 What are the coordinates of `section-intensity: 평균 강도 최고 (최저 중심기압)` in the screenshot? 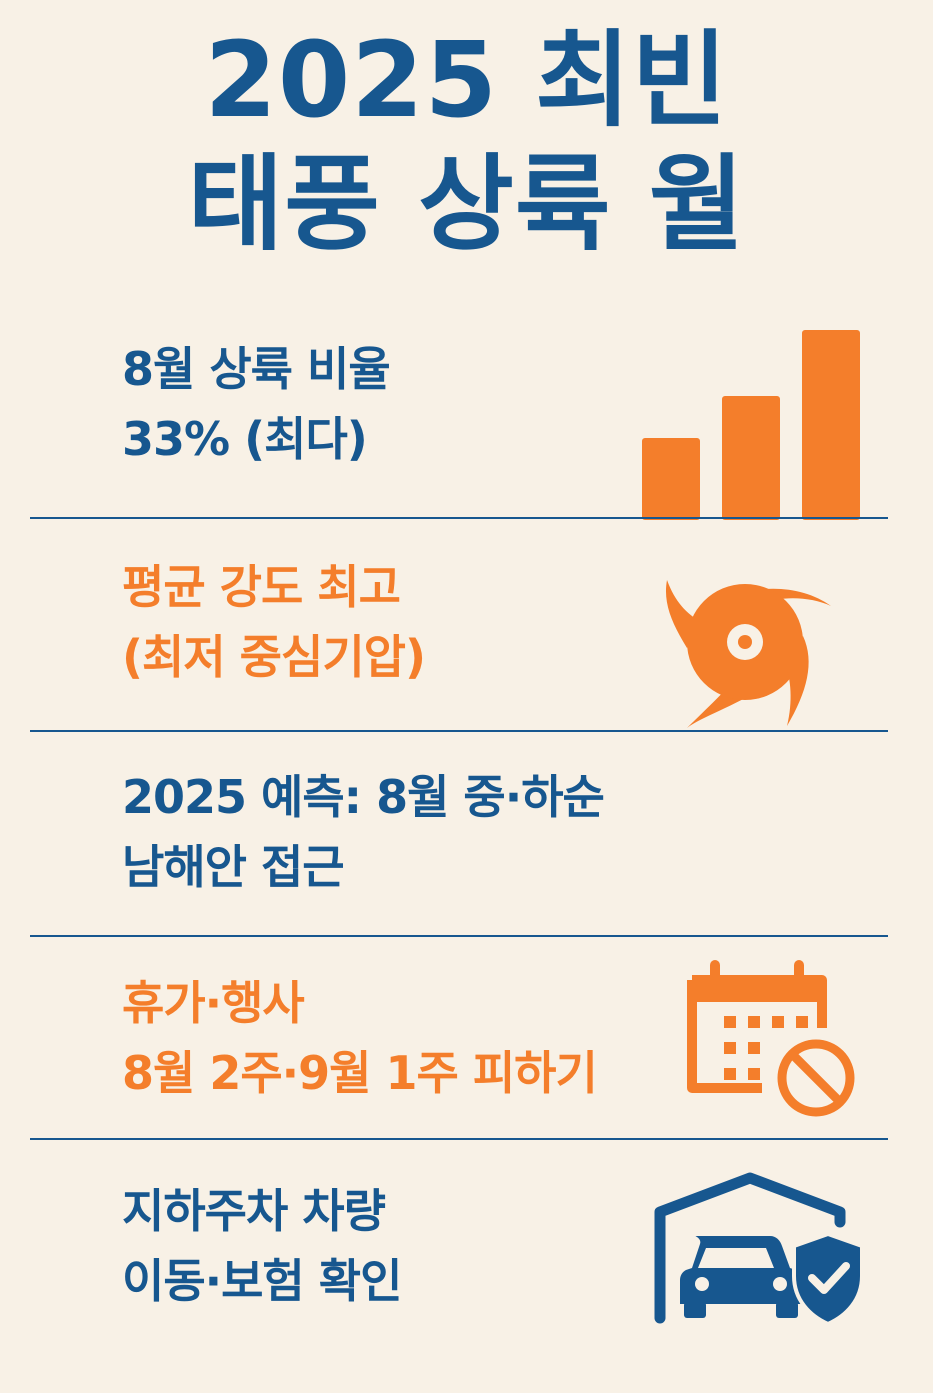 It's located at (459, 638).